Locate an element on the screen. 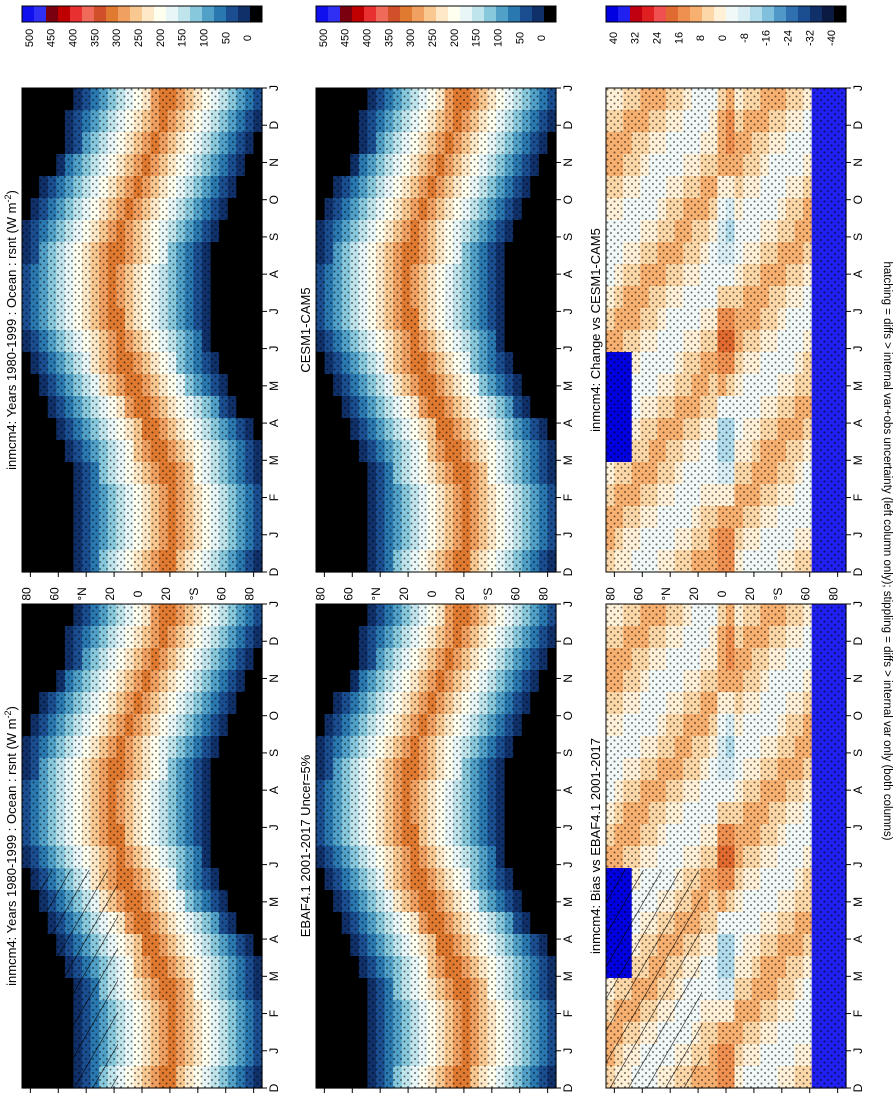  colorbar: 40 32 24 16 8 0 -8 -16 -24 -32 -40 is located at coordinates (726, 25).